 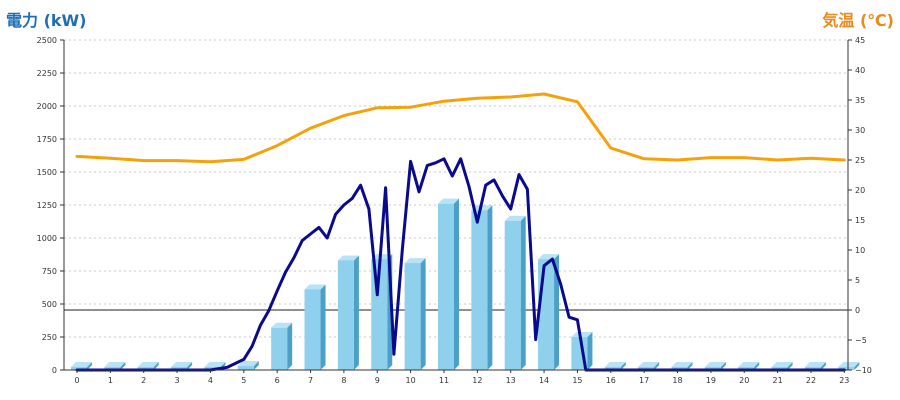 I want to click on x-tick-label: 2, so click(x=143, y=380).